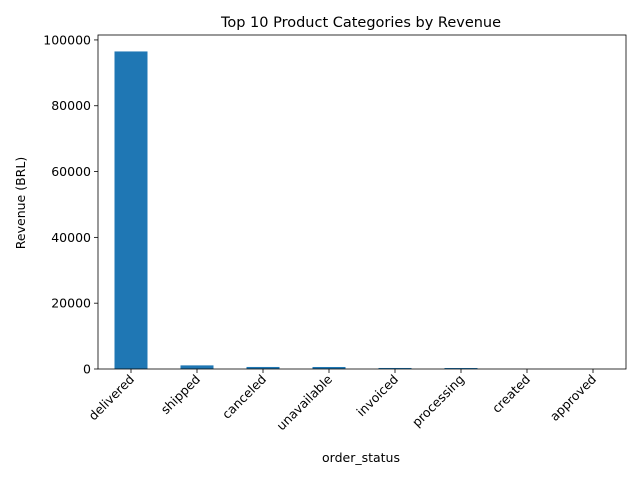 Image resolution: width=640 pixels, height=480 pixels. What do you see at coordinates (71, 105) in the screenshot?
I see `y-tick-label-80000: 80000` at bounding box center [71, 105].